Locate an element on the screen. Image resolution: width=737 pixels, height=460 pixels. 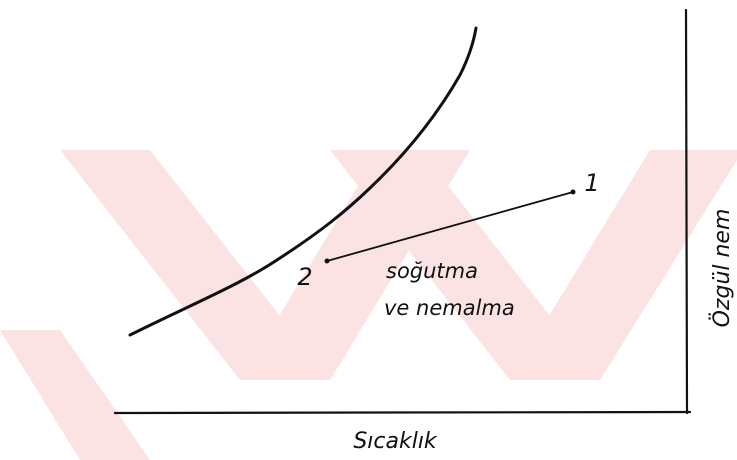
y-axis is located at coordinates (686, 211).